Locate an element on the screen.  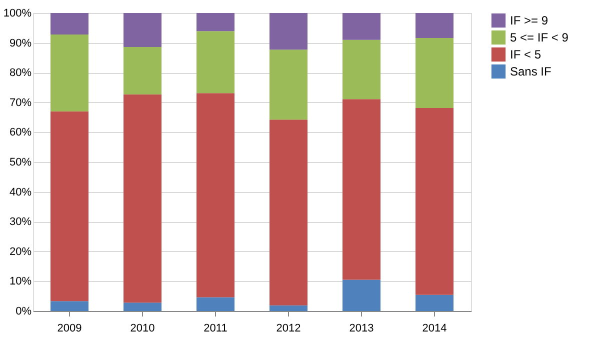
y-tick-label: 60% is located at coordinates (20, 132).